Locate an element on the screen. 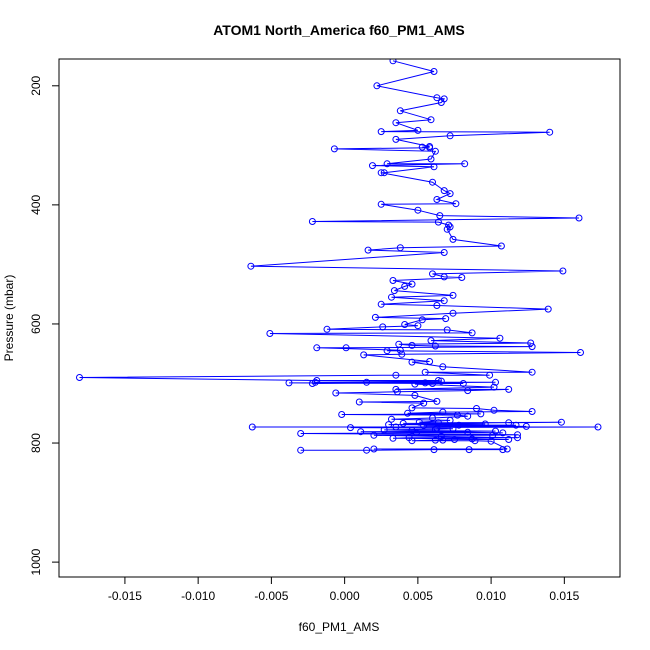  x-tick-label: -0.005 is located at coordinates (271, 596).